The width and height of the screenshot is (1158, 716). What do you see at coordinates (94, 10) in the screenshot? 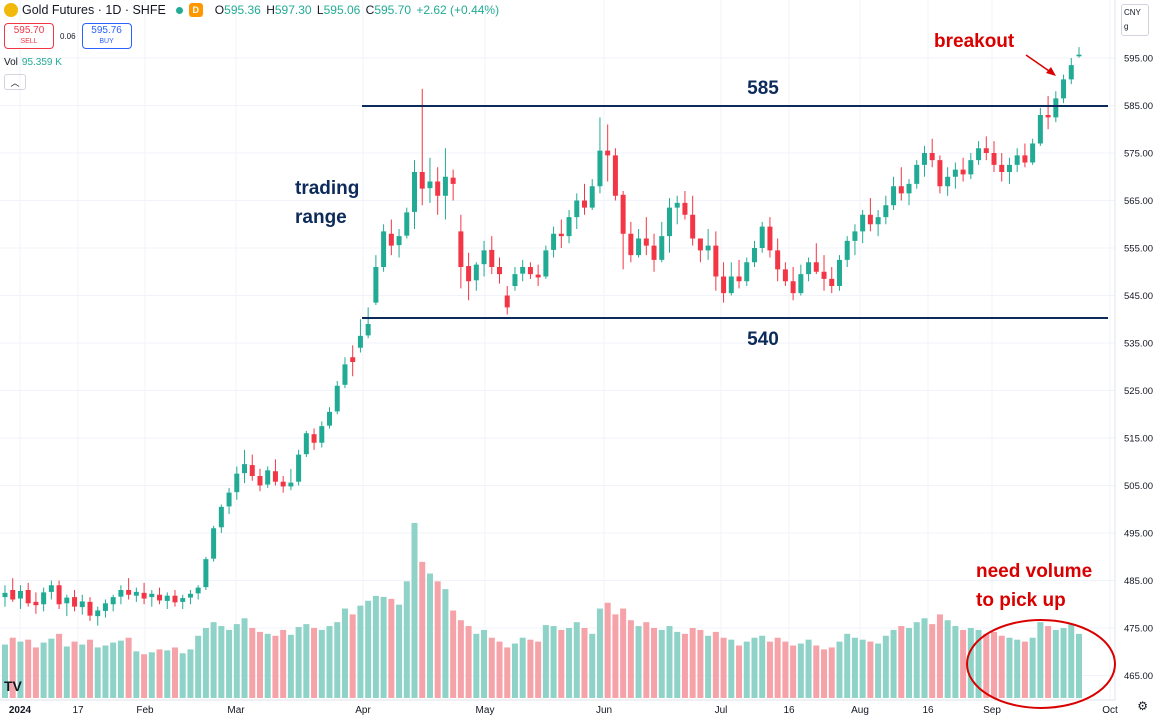
I see `symbol-title: Gold Futures · 1D · SHFE` at bounding box center [94, 10].